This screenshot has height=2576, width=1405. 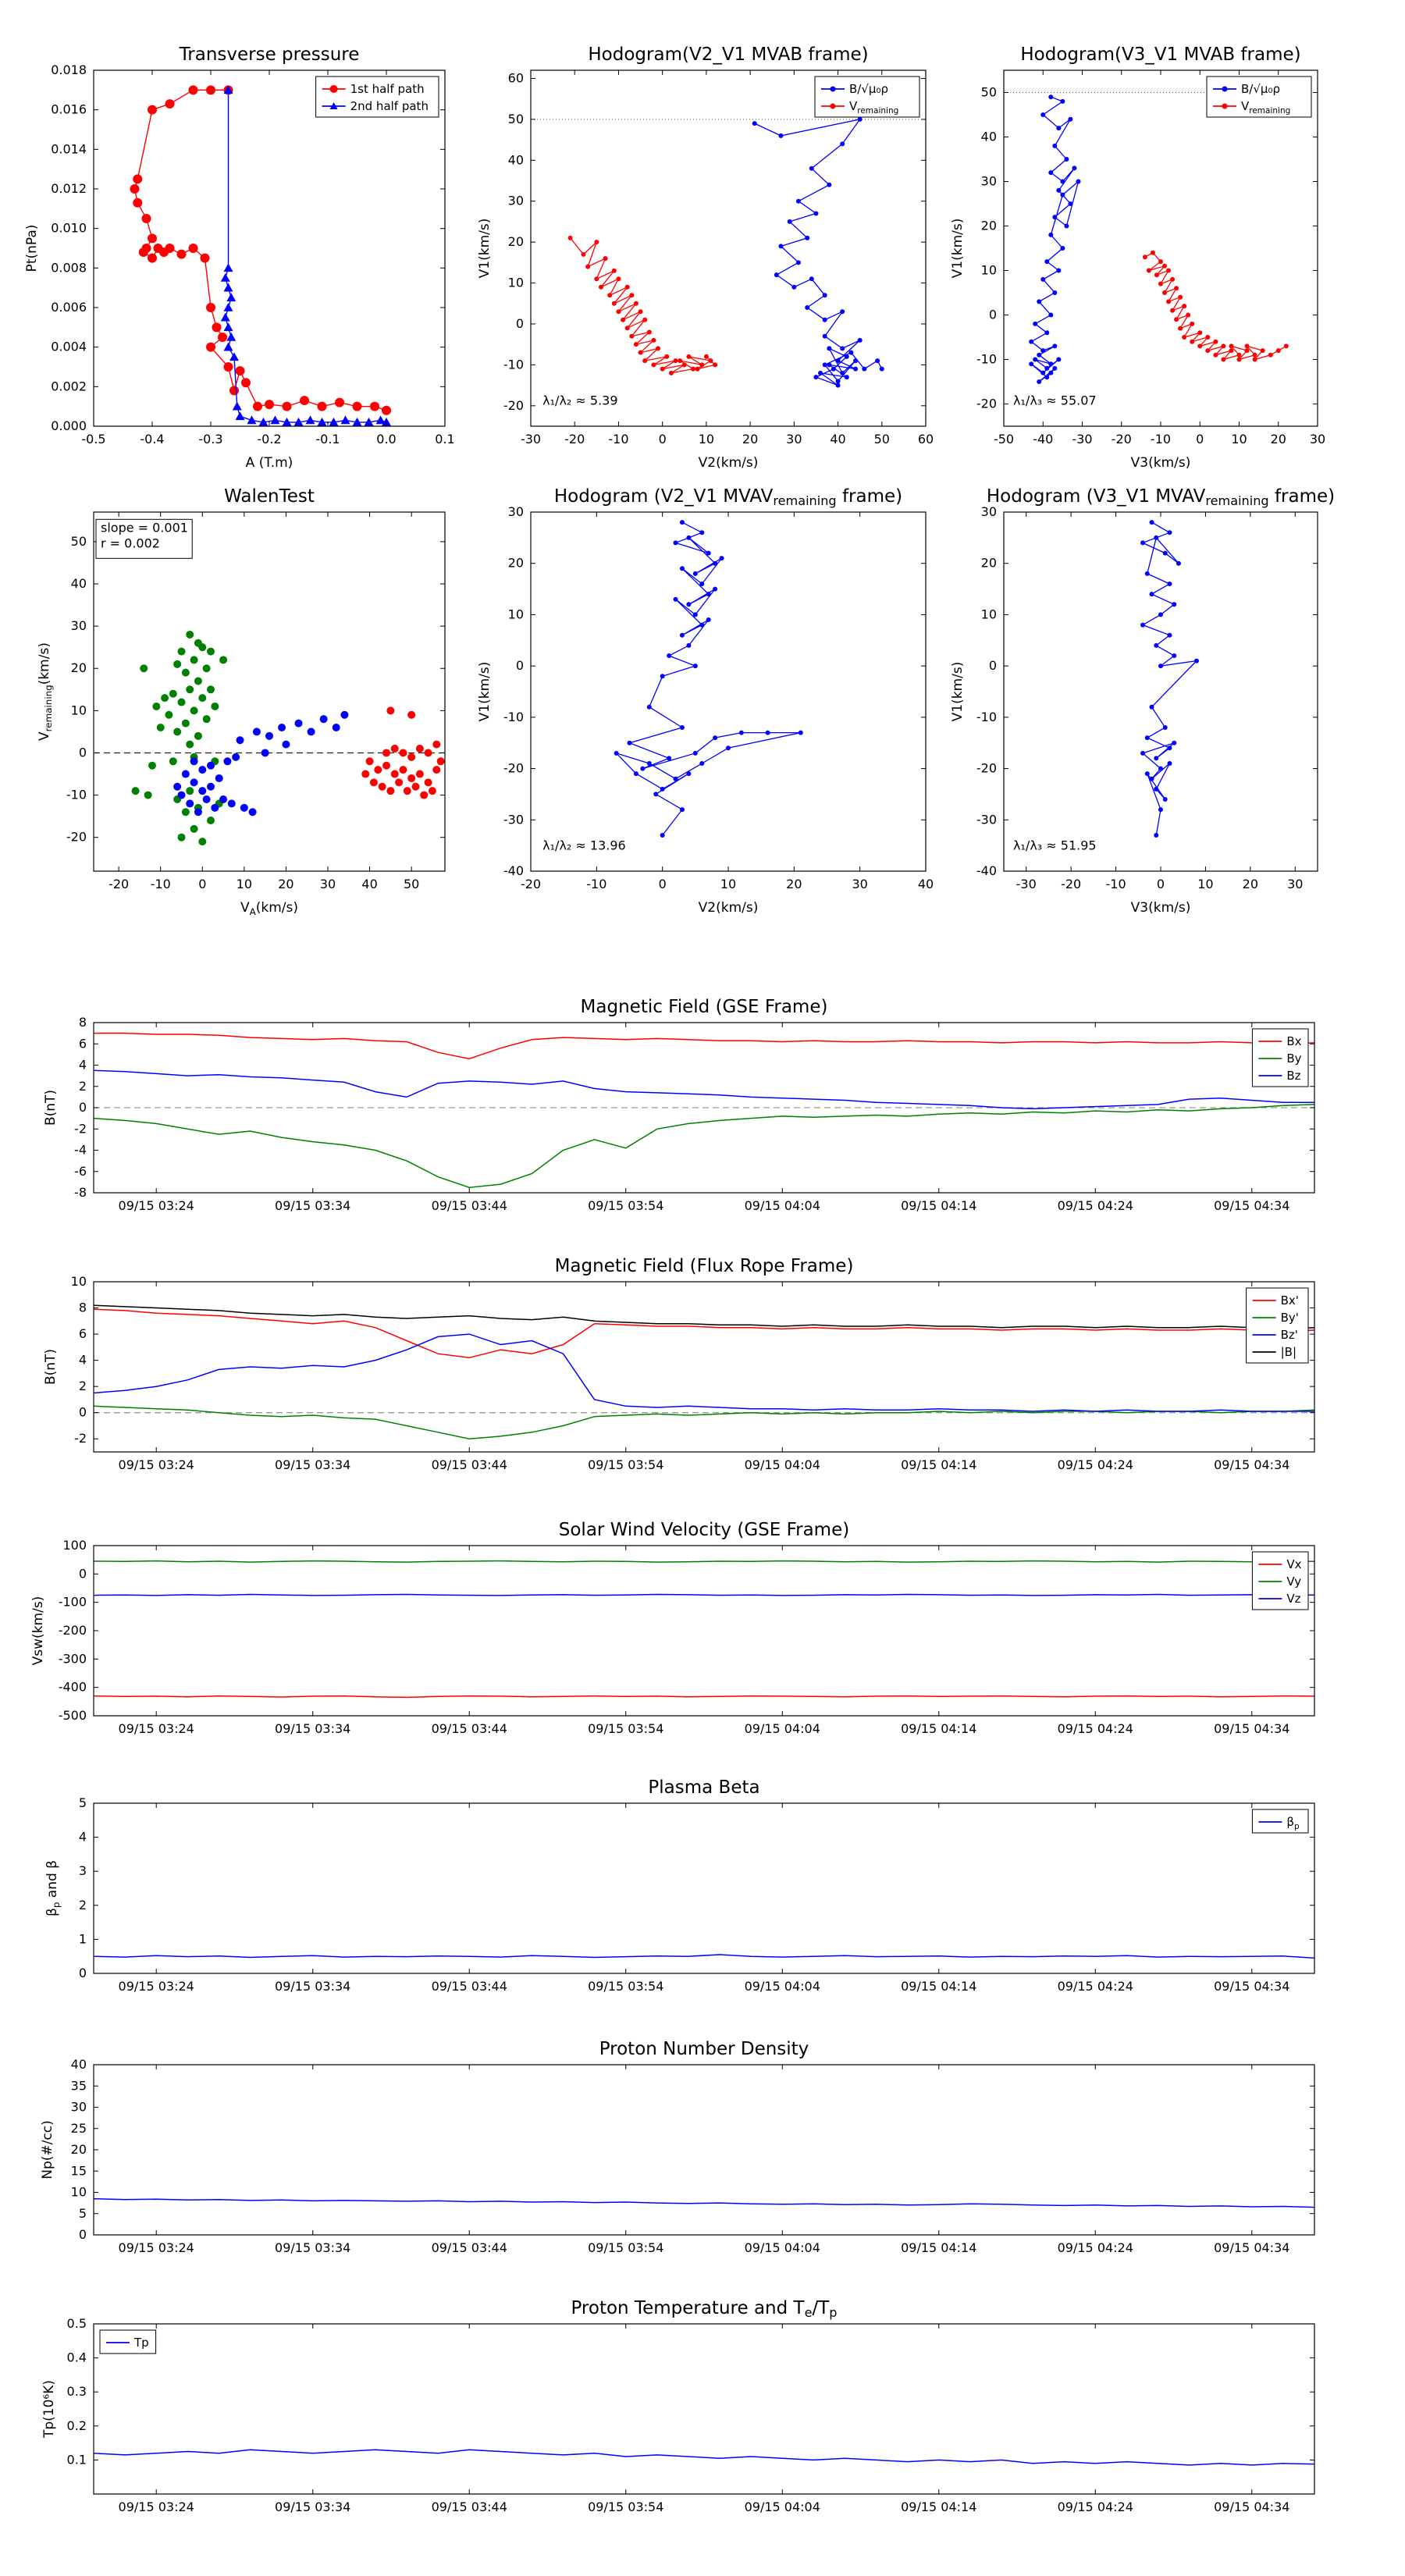 I want to click on svg-text: -400, so click(x=73, y=1687).